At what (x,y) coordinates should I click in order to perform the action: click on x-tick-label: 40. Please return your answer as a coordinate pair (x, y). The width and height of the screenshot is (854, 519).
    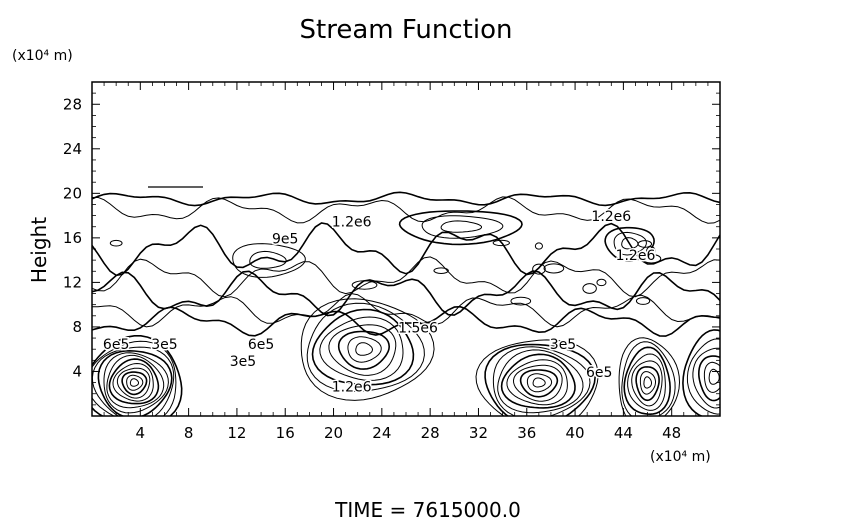
    Looking at the image, I should click on (575, 433).